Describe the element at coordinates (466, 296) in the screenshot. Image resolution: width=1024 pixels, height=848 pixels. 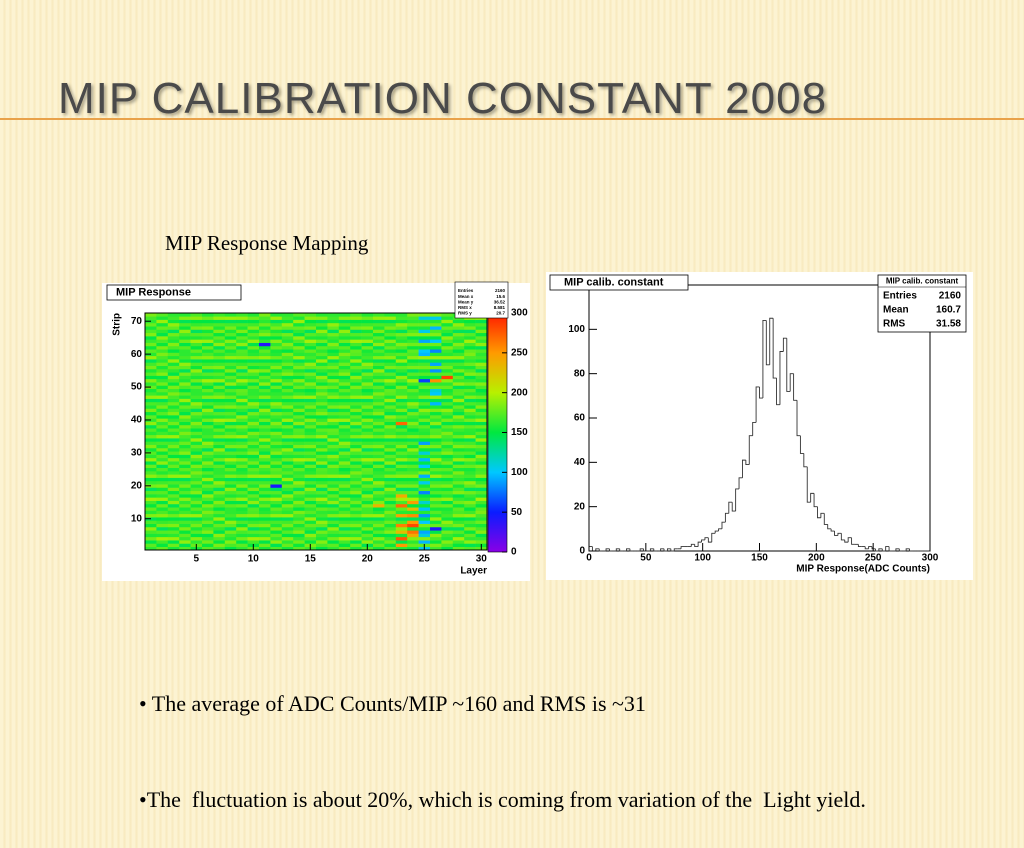
I see `stats-label: Mean x` at that location.